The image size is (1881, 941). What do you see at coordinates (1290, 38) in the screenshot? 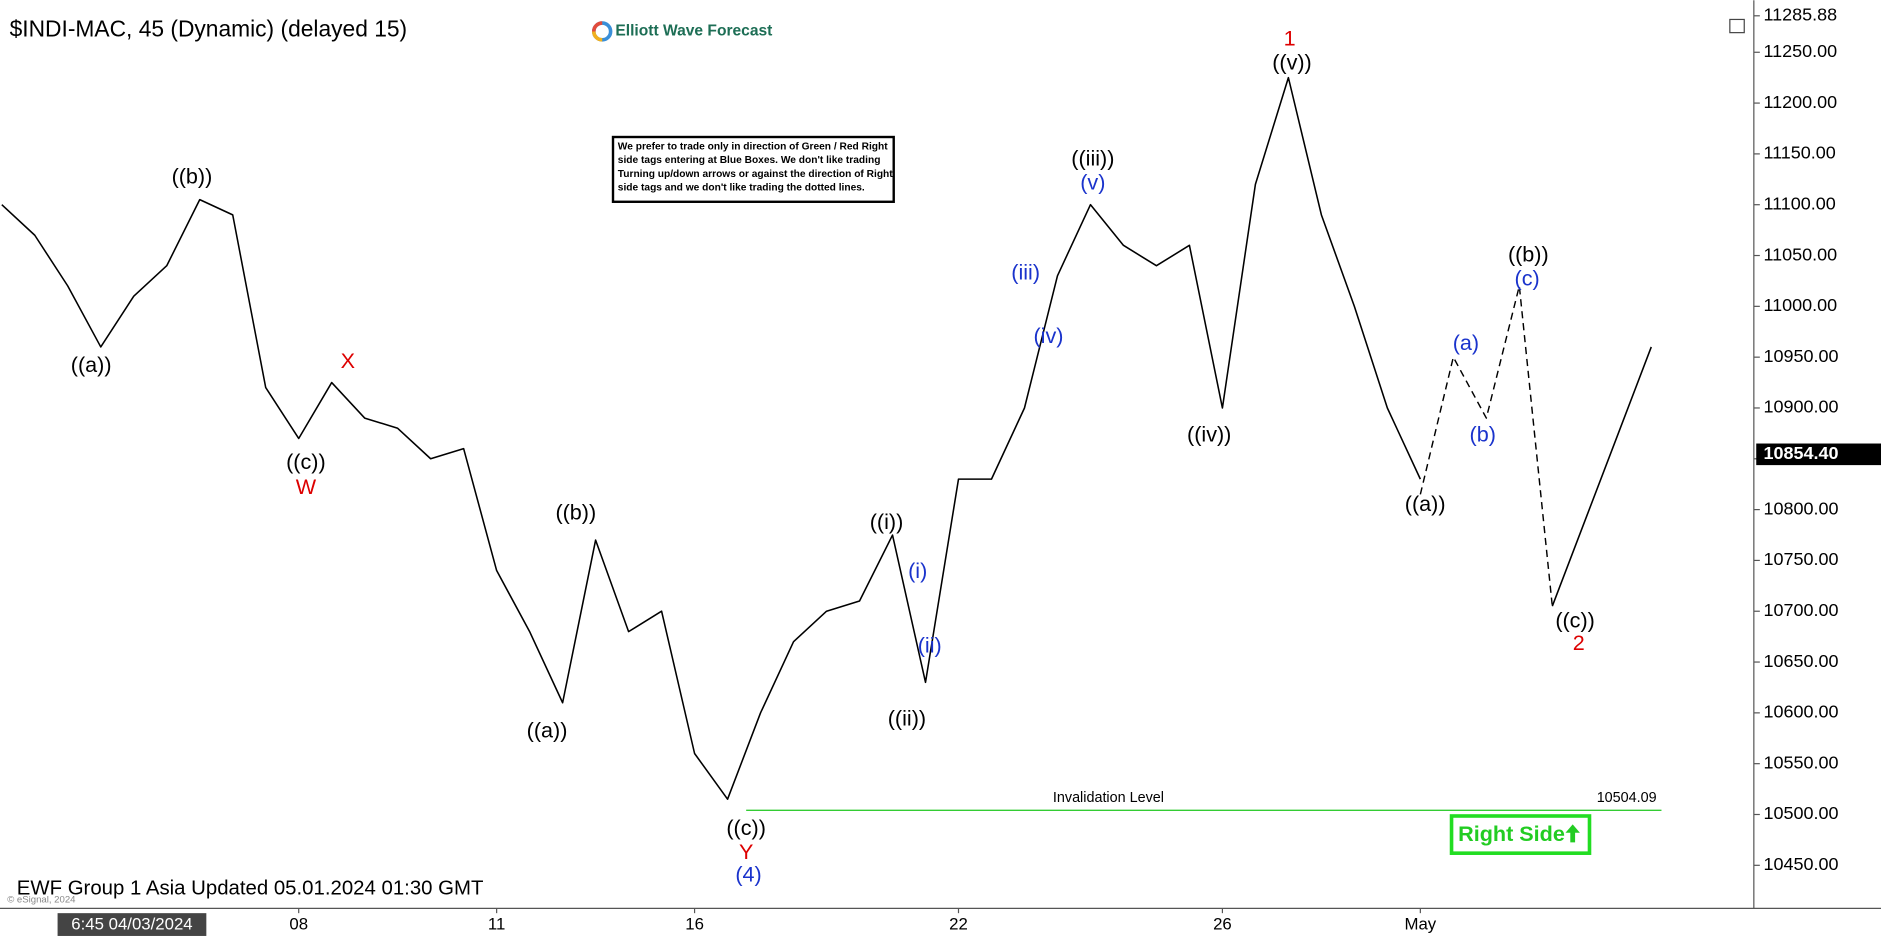
I see `wave-label: 1` at bounding box center [1290, 38].